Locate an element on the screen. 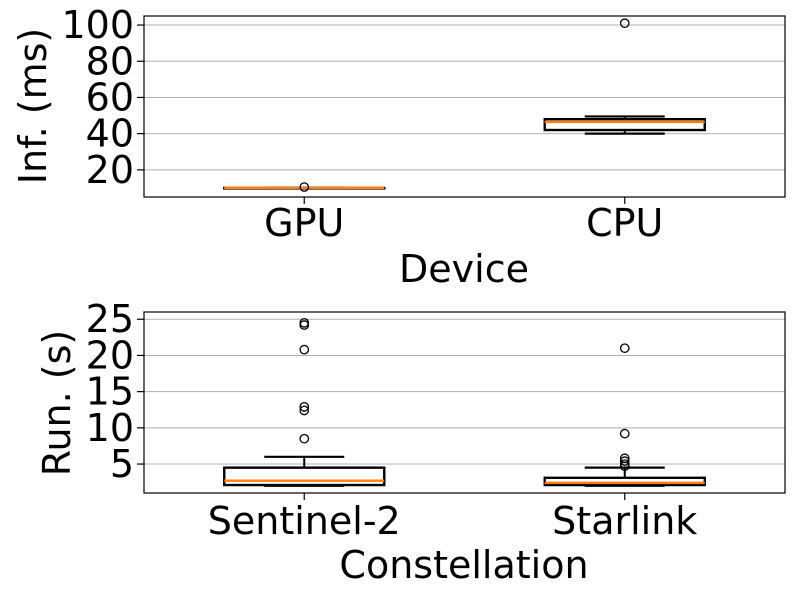  x-axis-label: Constellation is located at coordinates (463, 565).